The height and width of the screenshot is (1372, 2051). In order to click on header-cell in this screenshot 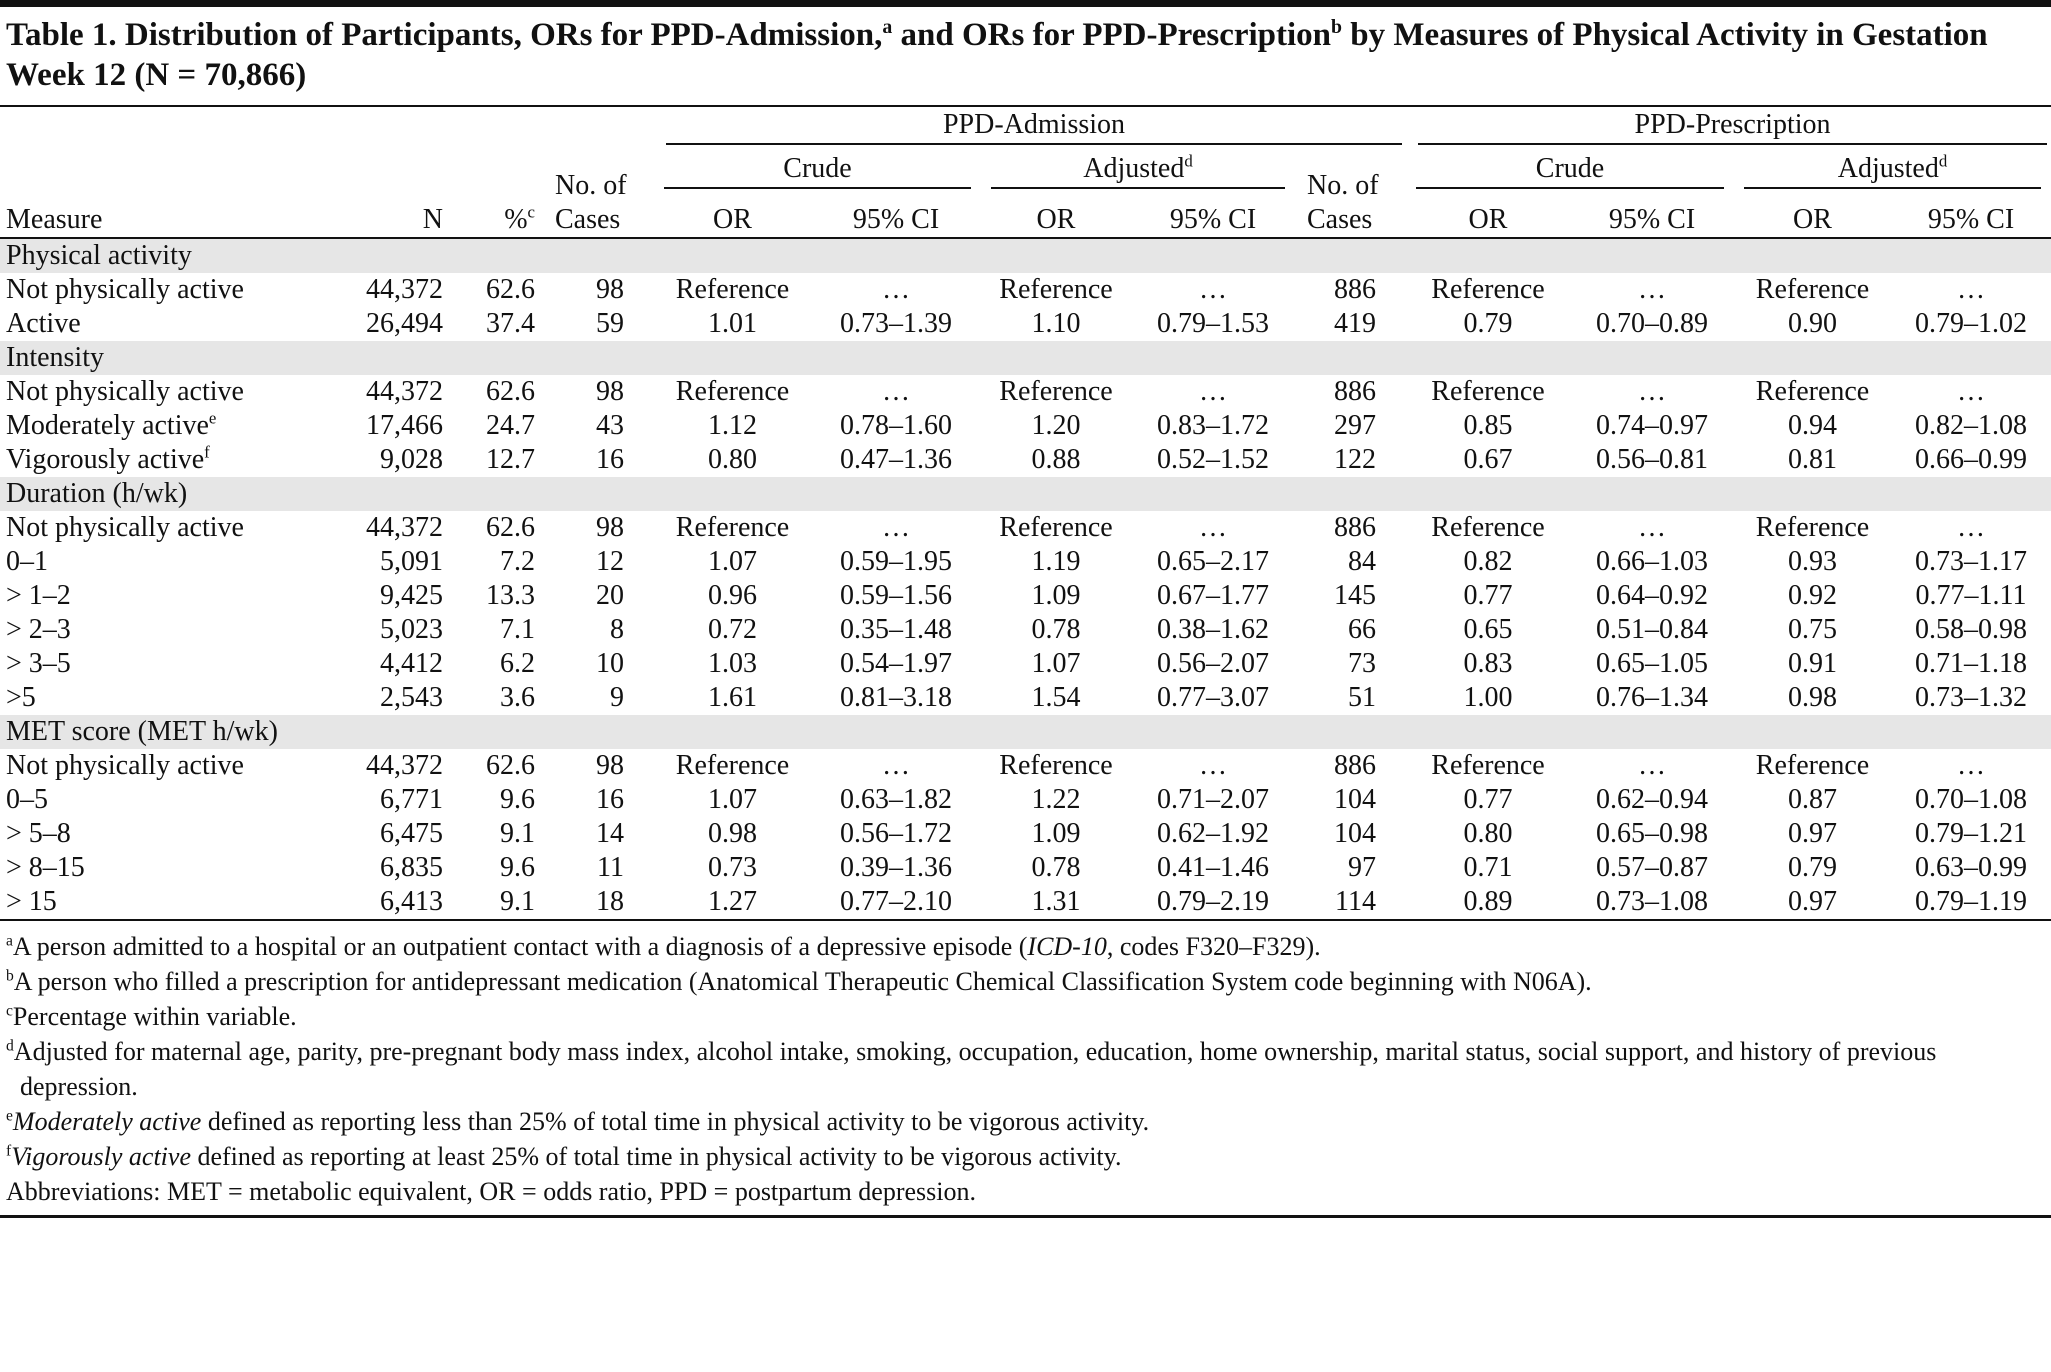, I will do `click(327, 128)`.